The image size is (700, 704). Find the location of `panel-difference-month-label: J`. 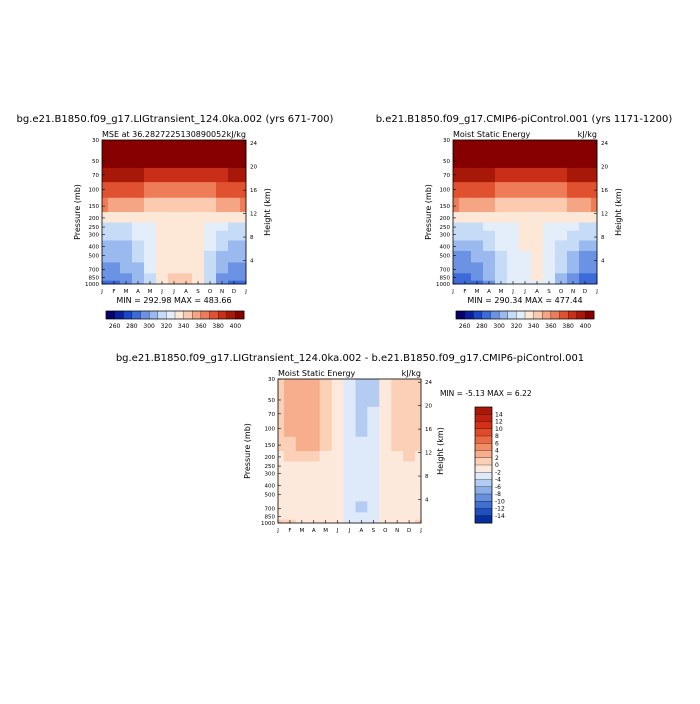

panel-difference-month-label: J is located at coordinates (337, 531).